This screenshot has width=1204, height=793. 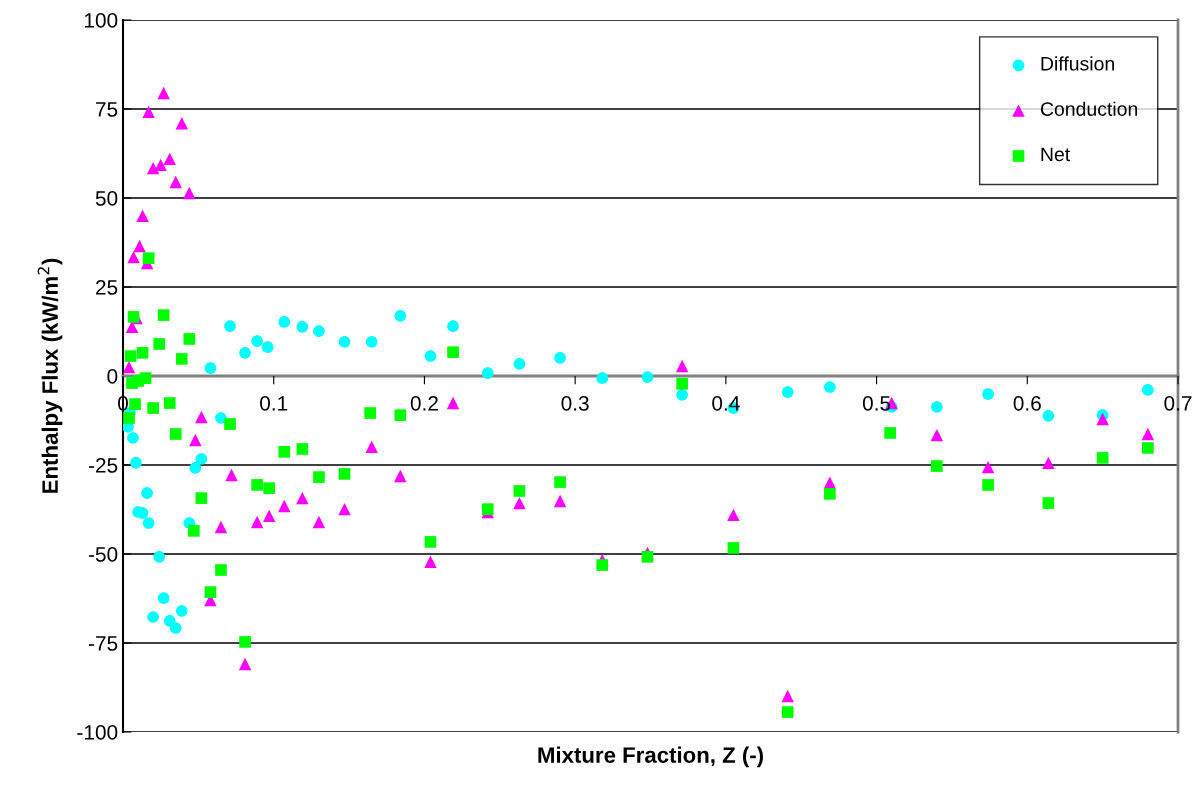 What do you see at coordinates (650, 757) in the screenshot?
I see `x-axis-title: Mixture Fraction, Z (-)` at bounding box center [650, 757].